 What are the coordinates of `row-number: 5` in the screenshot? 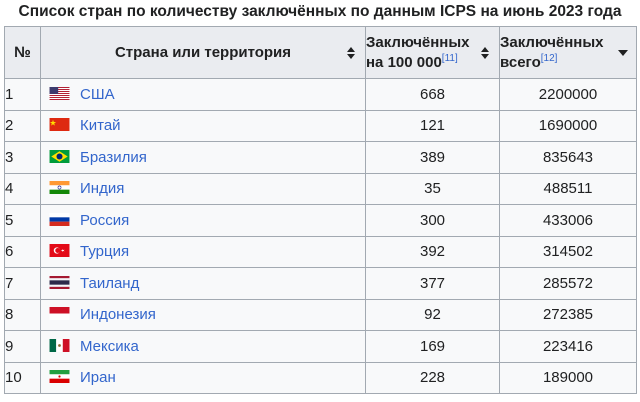 It's located at (22, 220).